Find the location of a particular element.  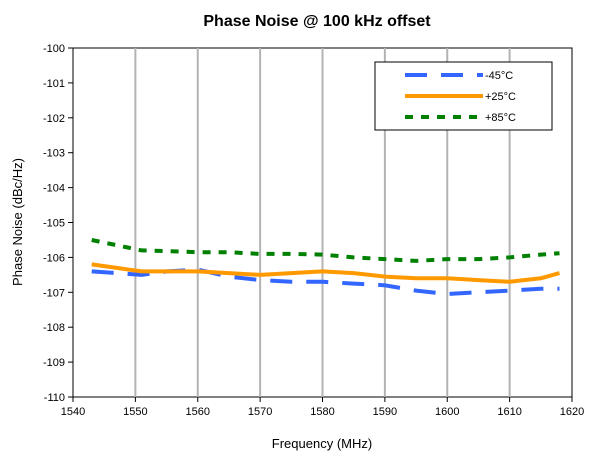

legend-label-3: +85°C is located at coordinates (500, 118).